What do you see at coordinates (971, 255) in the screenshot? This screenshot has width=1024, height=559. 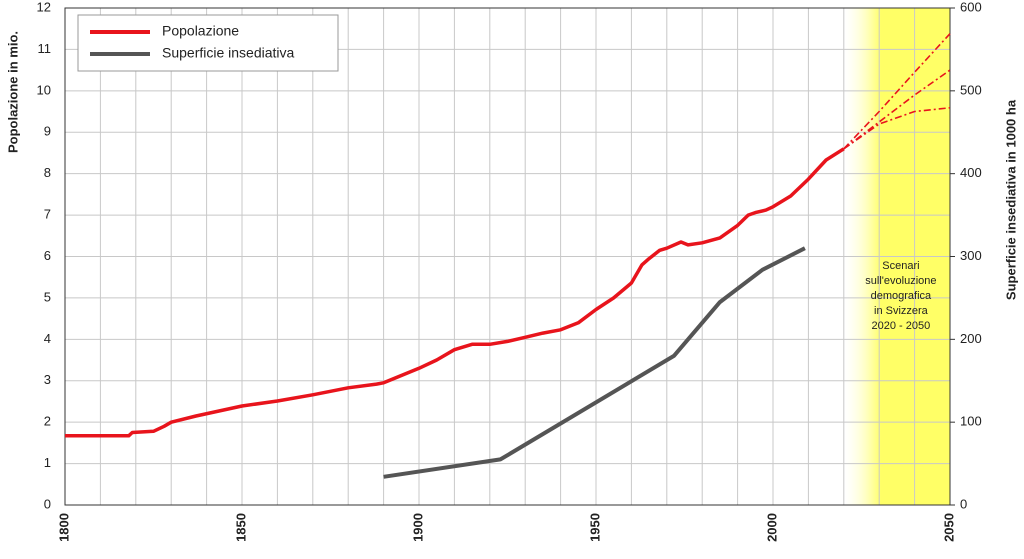 I see `y2-tick-label: 300` at bounding box center [971, 255].